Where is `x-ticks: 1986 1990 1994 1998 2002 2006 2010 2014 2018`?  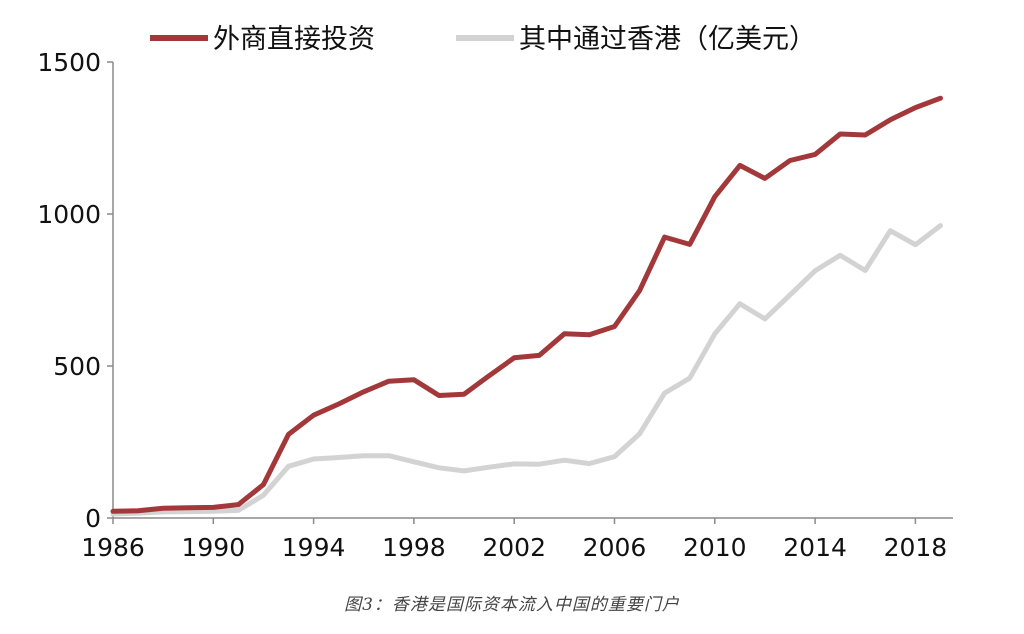
x-ticks: 1986 1990 1994 1998 2002 2006 2010 2014 2018 is located at coordinates (514, 540).